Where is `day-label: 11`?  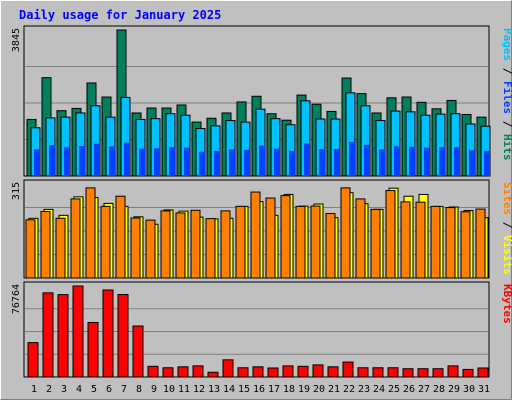 day-label: 11 is located at coordinates (184, 389).